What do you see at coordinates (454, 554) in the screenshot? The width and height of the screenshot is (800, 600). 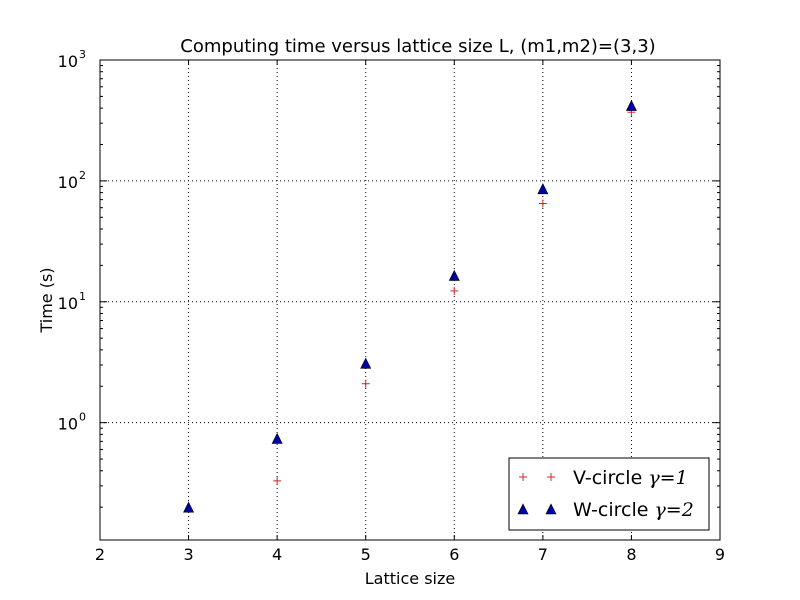 I see `x-tick-label: 6` at bounding box center [454, 554].